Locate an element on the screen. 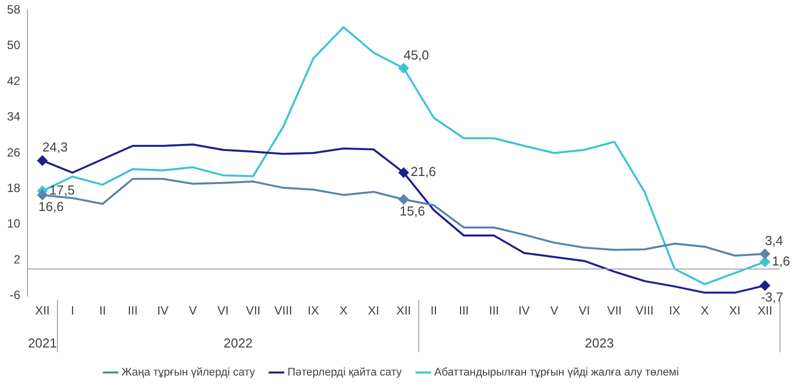 This screenshot has height=388, width=800. data-label: 24,3 is located at coordinates (55, 147).